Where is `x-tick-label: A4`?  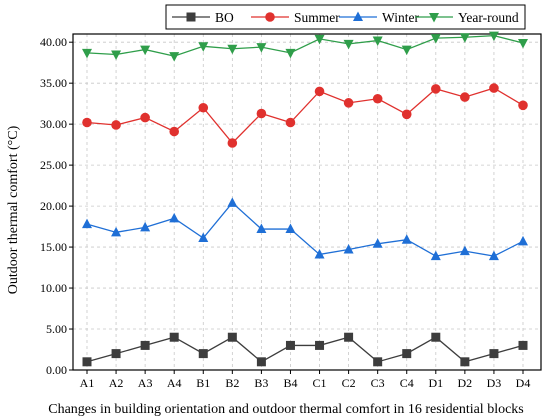
x-tick-label: A4 is located at coordinates (174, 383).